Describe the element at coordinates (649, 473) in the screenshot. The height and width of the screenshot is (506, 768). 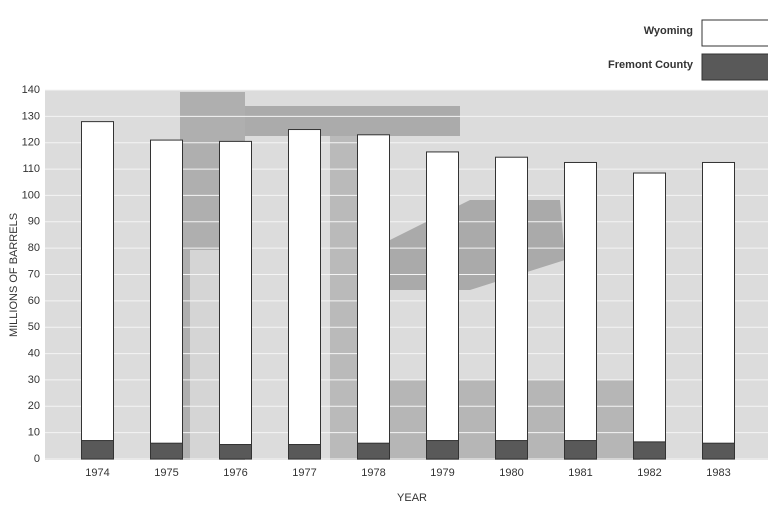
I see `x-tick-label: 1982` at that location.